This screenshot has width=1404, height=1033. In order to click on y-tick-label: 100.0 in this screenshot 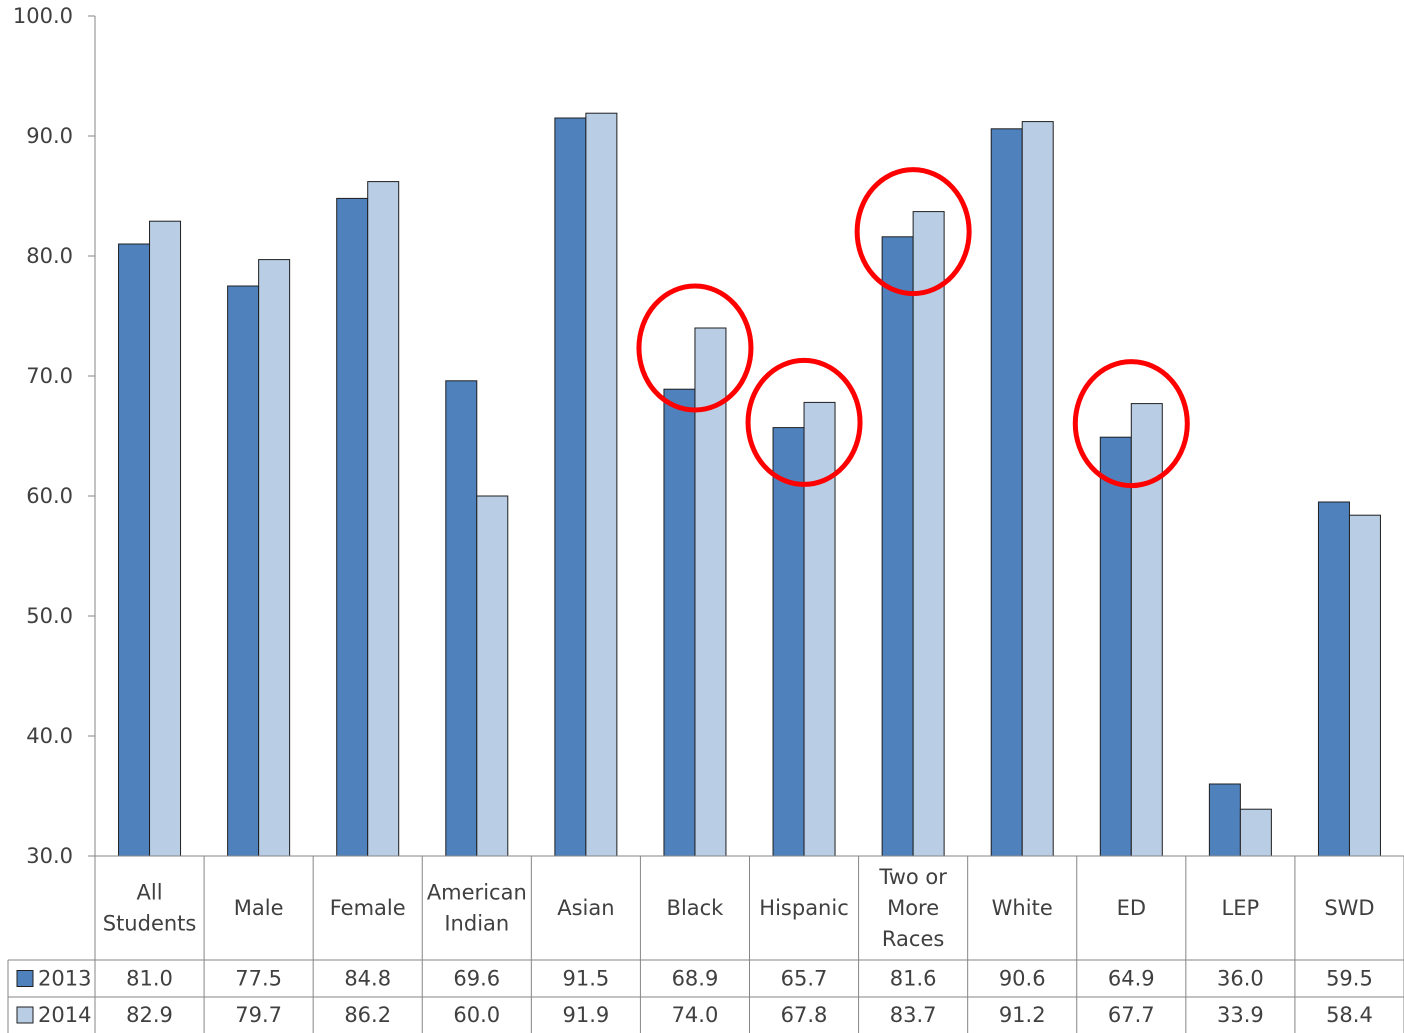, I will do `click(43, 16)`.